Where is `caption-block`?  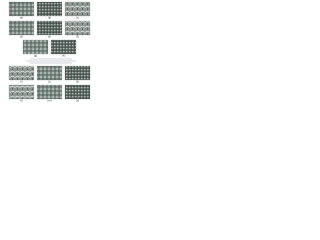 caption-block is located at coordinates (51, 61).